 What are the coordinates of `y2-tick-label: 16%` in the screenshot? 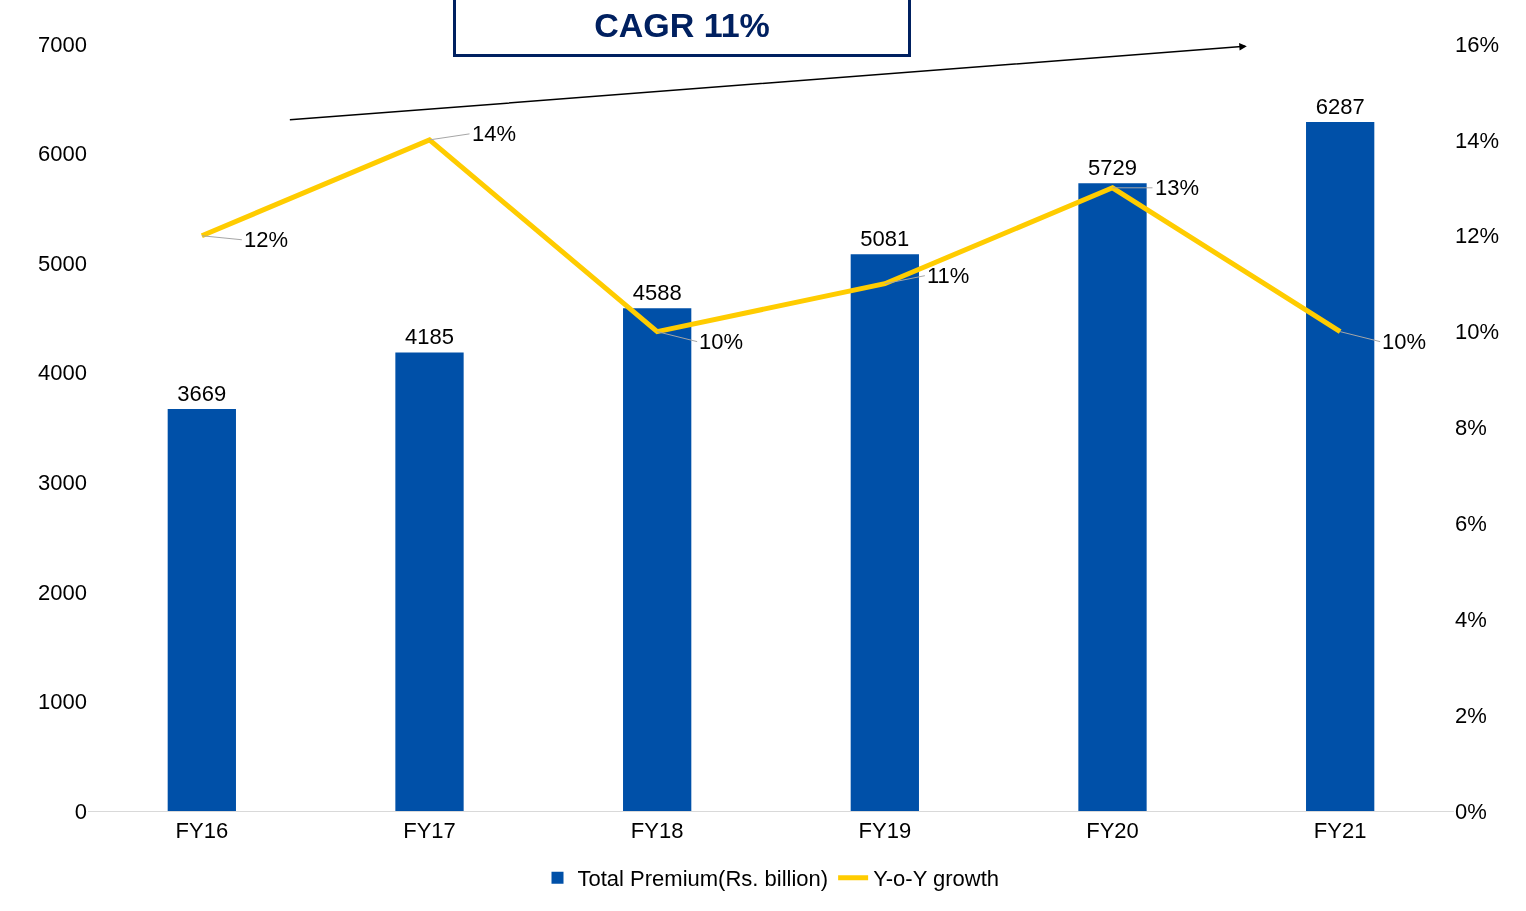 It's located at (1477, 44).